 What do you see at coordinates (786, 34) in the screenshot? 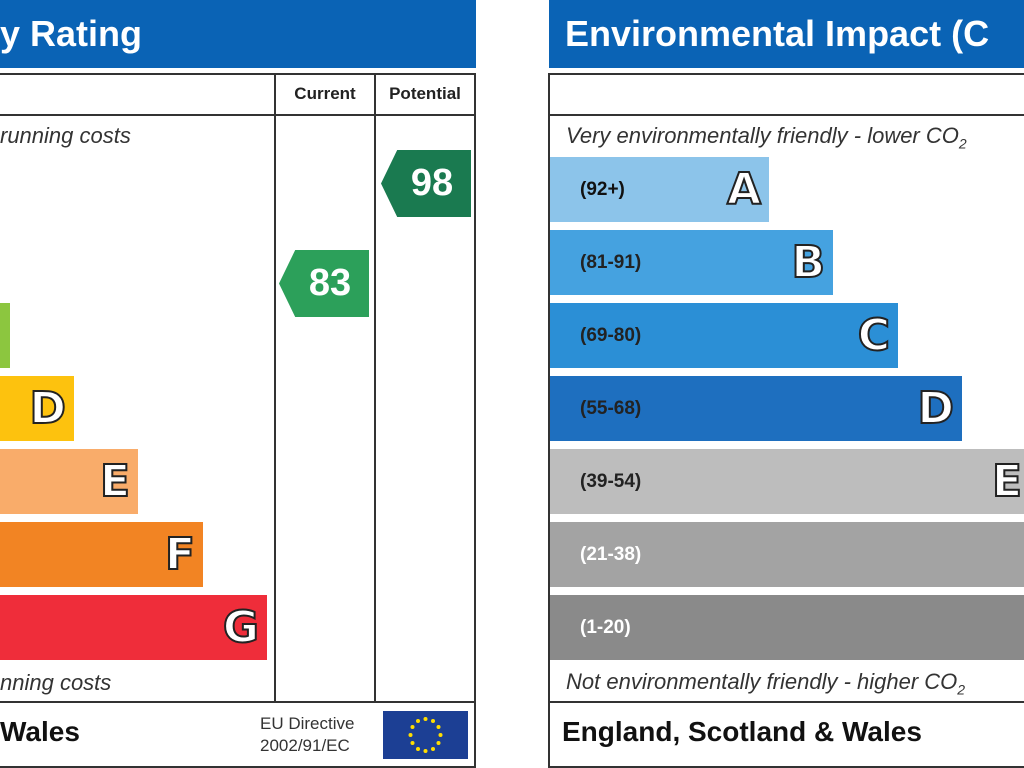
I see `right-title: Environmental Impact (C` at bounding box center [786, 34].